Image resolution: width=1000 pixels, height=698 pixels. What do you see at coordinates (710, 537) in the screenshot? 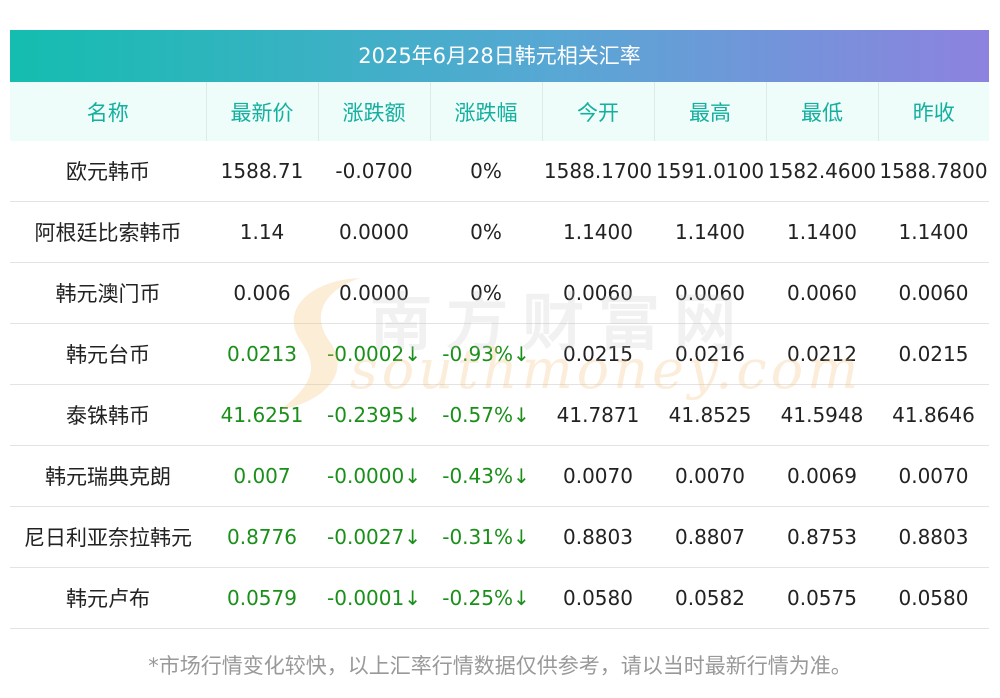
I see `high-price-cell: 0.8807` at bounding box center [710, 537].